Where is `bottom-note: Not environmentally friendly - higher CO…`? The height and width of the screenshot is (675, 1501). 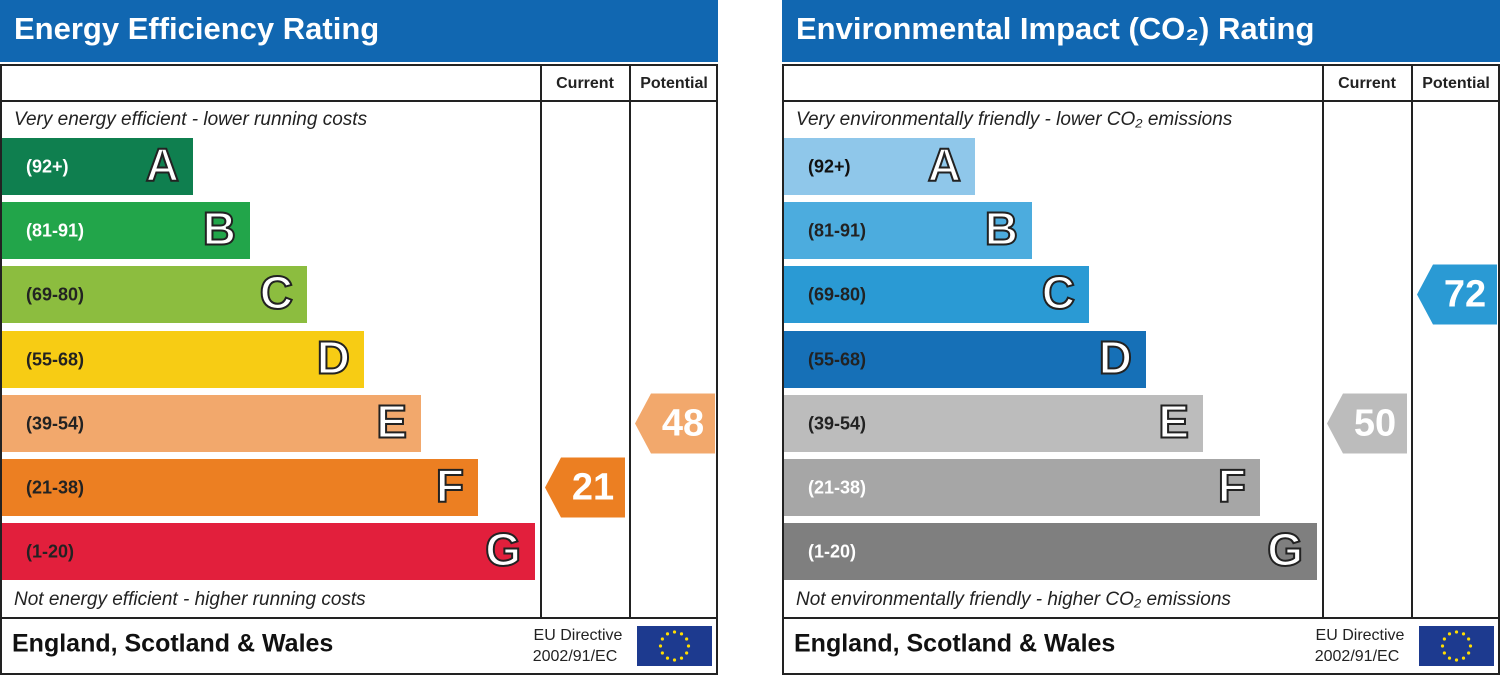 bottom-note: Not environmentally friendly - higher CO… is located at coordinates (1013, 599).